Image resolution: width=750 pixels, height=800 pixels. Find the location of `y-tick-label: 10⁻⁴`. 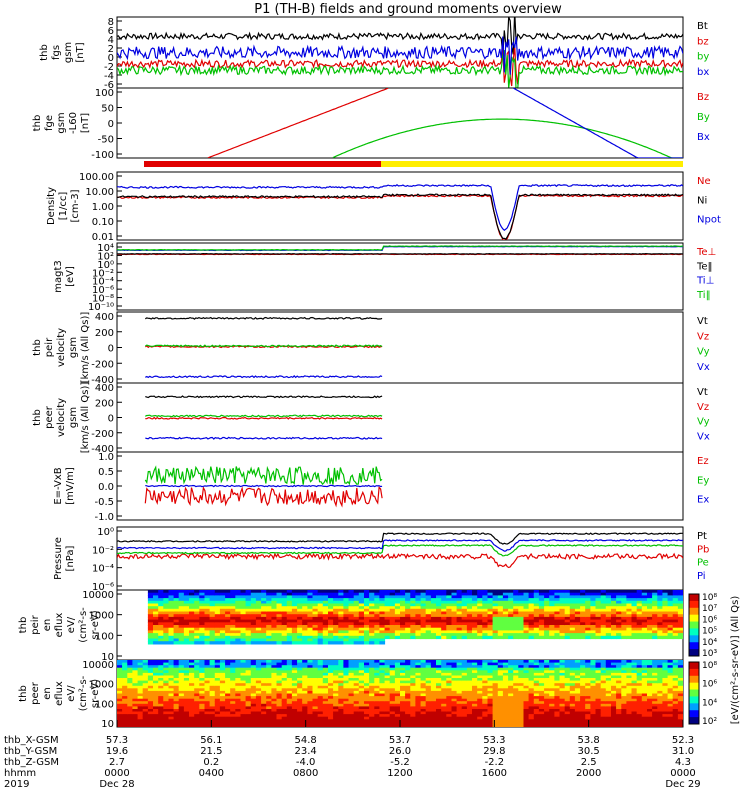

y-tick-label: 10⁻⁴ is located at coordinates (103, 282).